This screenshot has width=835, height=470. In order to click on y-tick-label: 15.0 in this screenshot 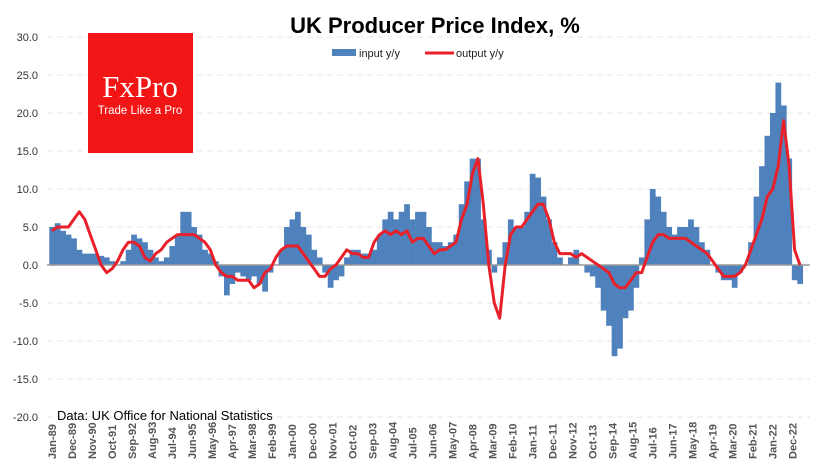, I will do `click(27, 152)`.